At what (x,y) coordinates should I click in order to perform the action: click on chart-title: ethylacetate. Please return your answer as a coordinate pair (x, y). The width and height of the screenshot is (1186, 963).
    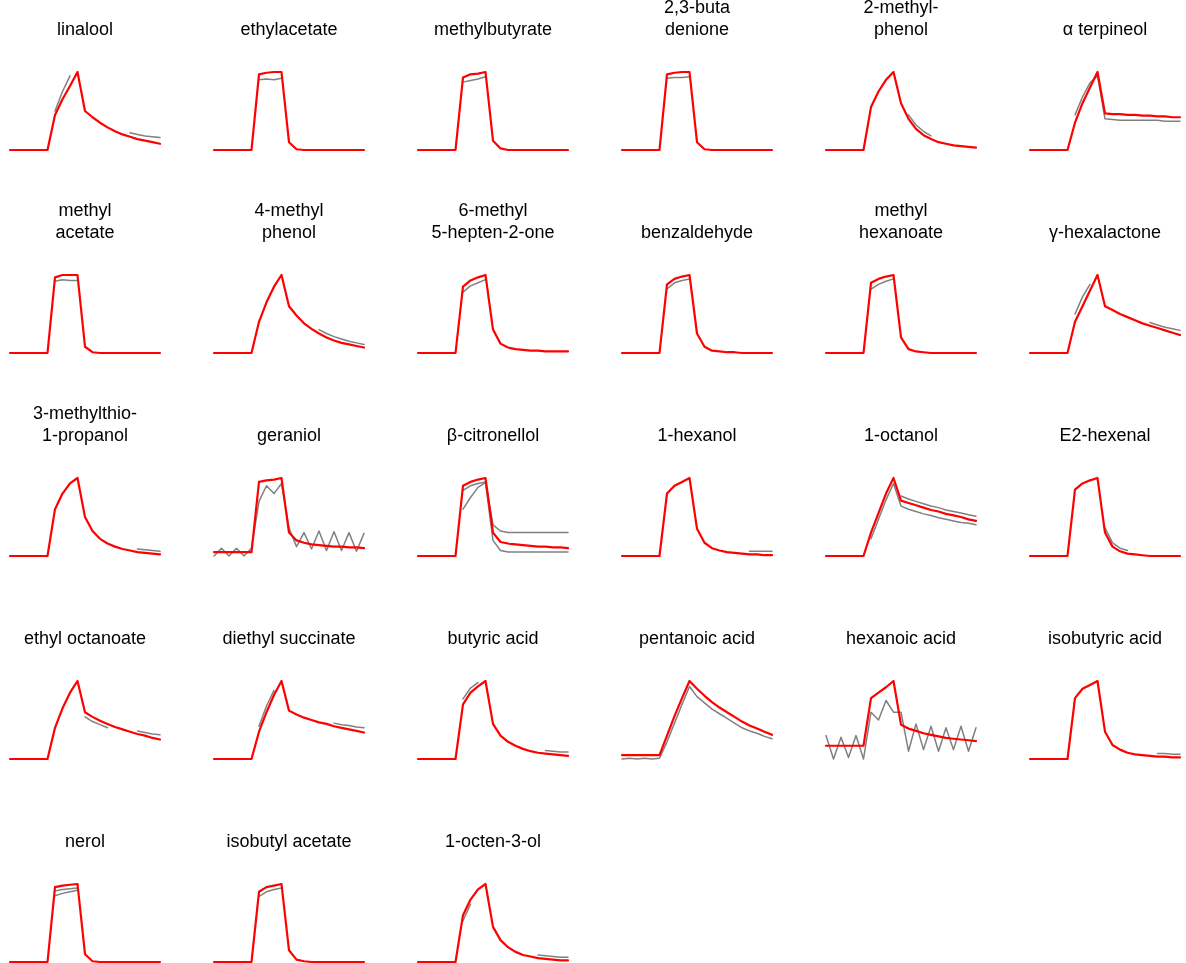
    Looking at the image, I should click on (289, 28).